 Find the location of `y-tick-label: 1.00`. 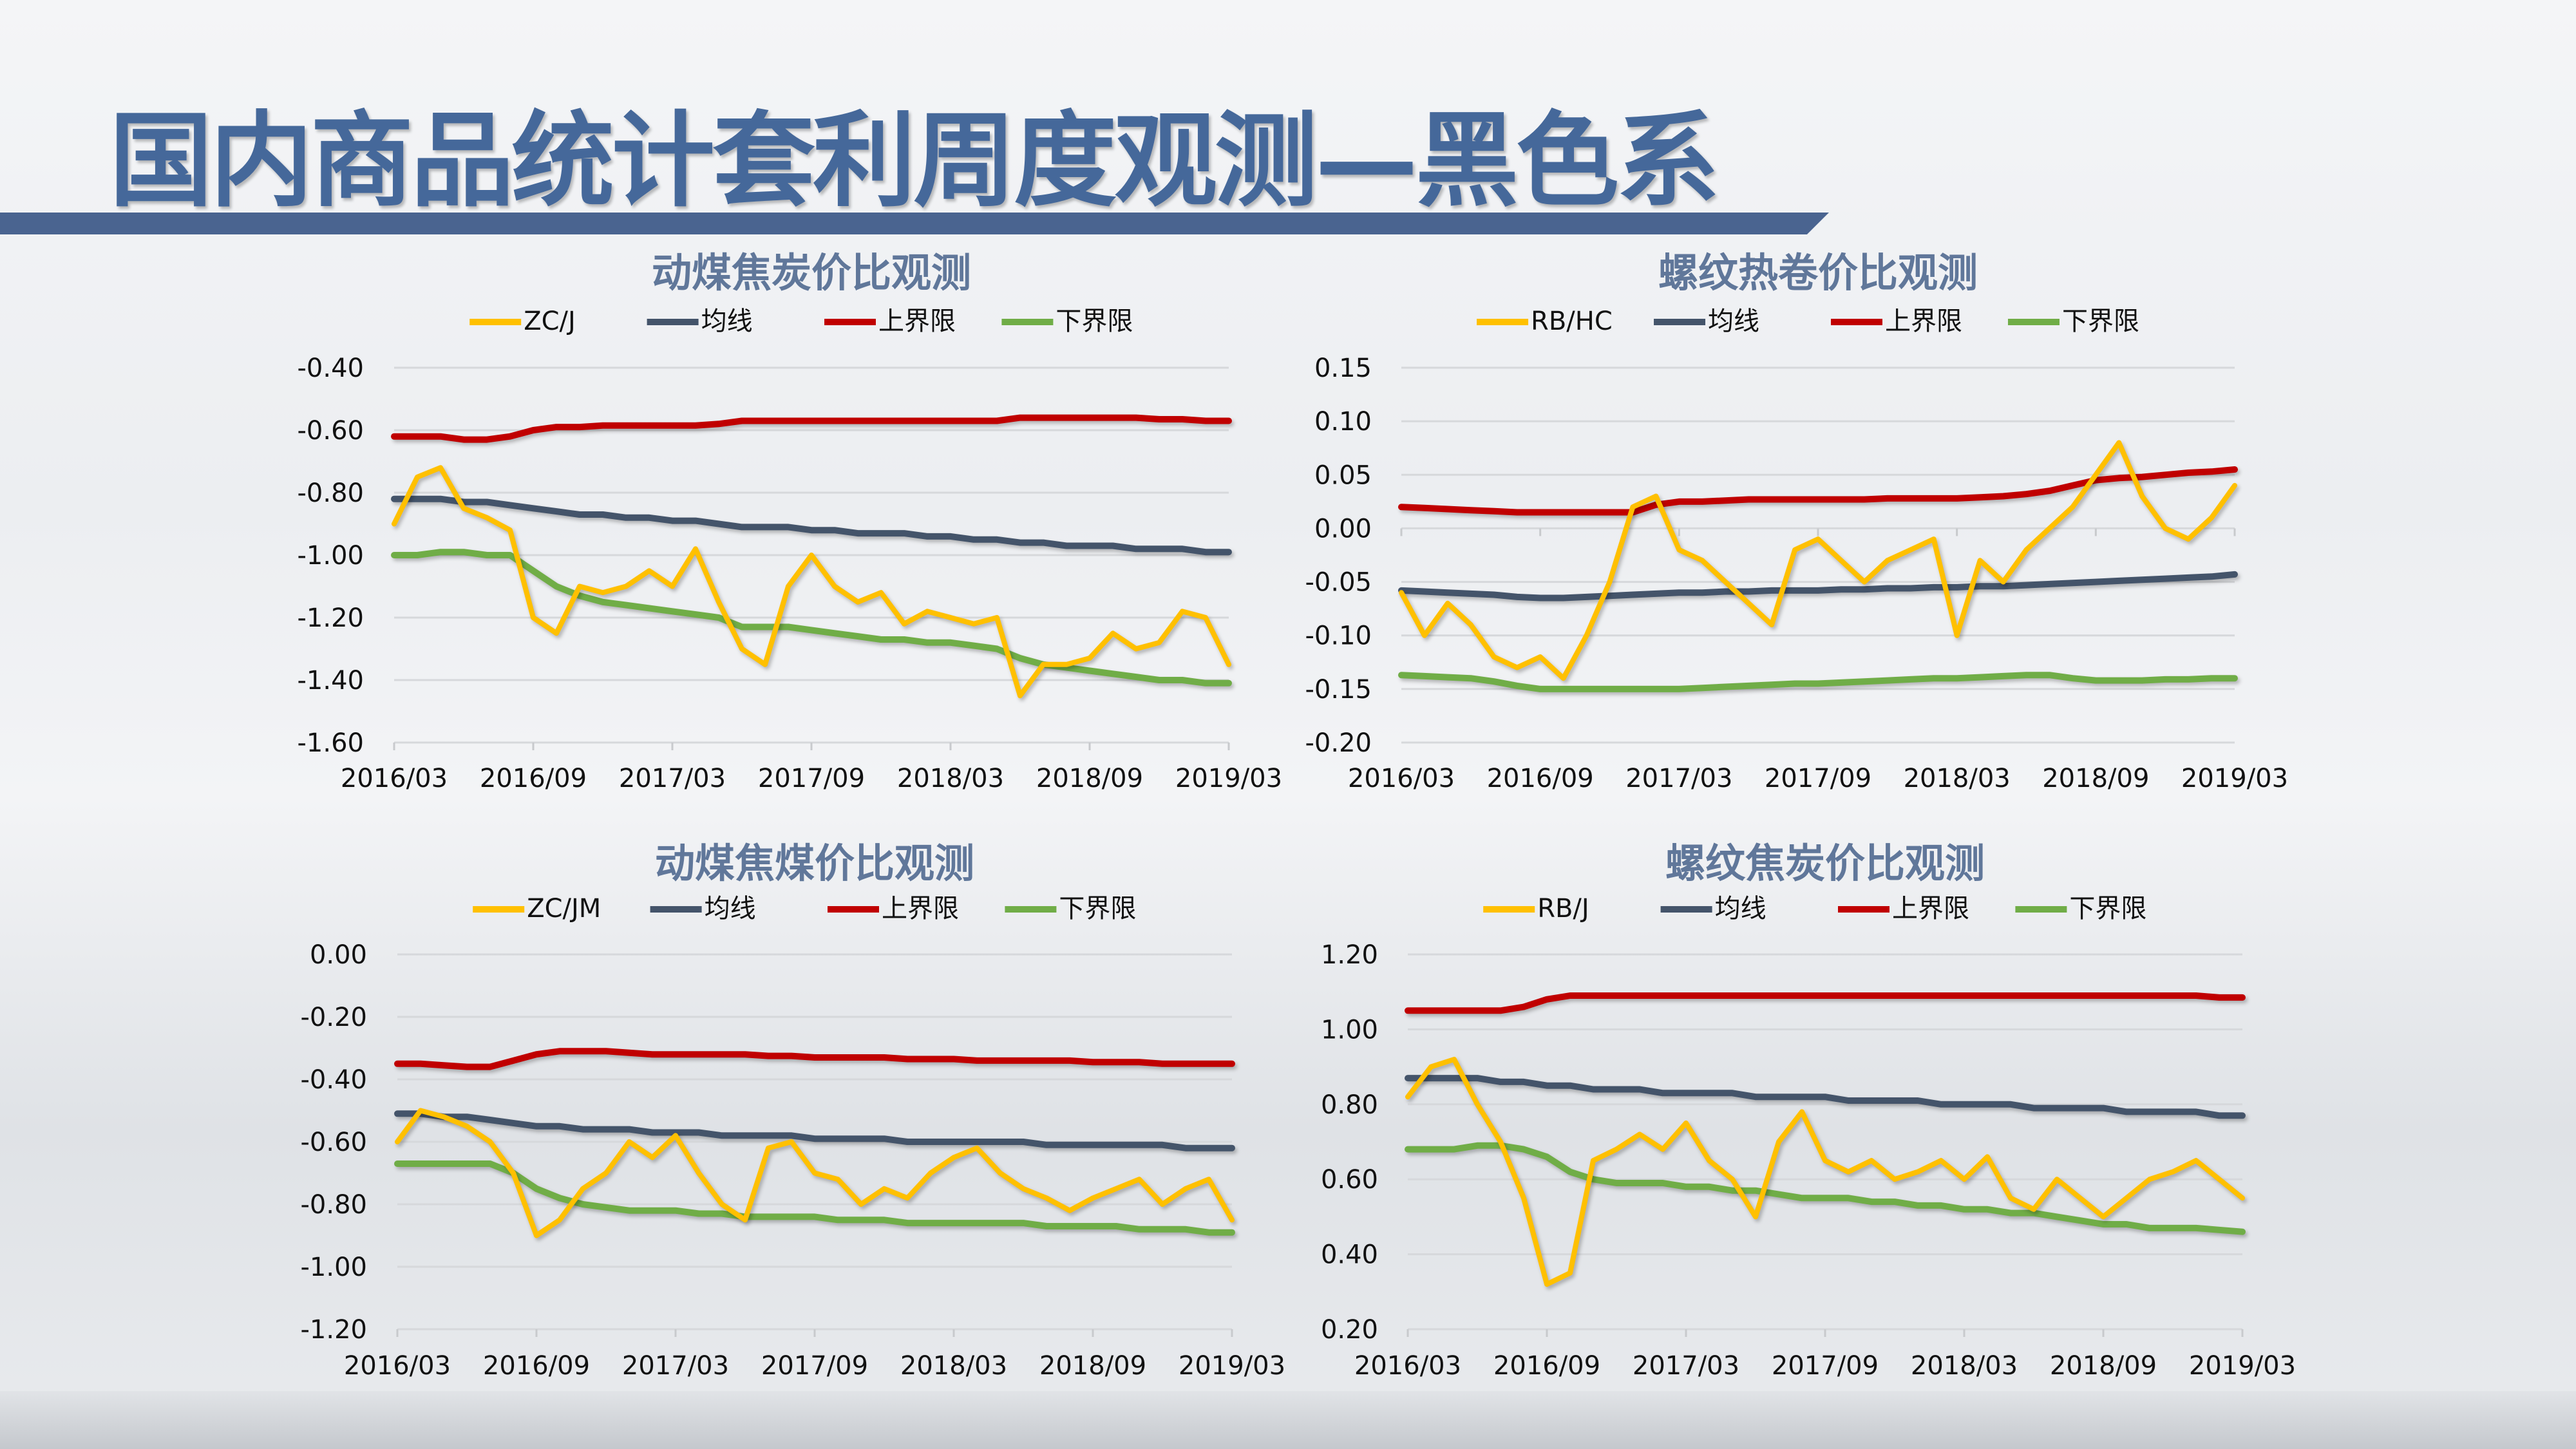

y-tick-label: 1.00 is located at coordinates (1349, 1030).